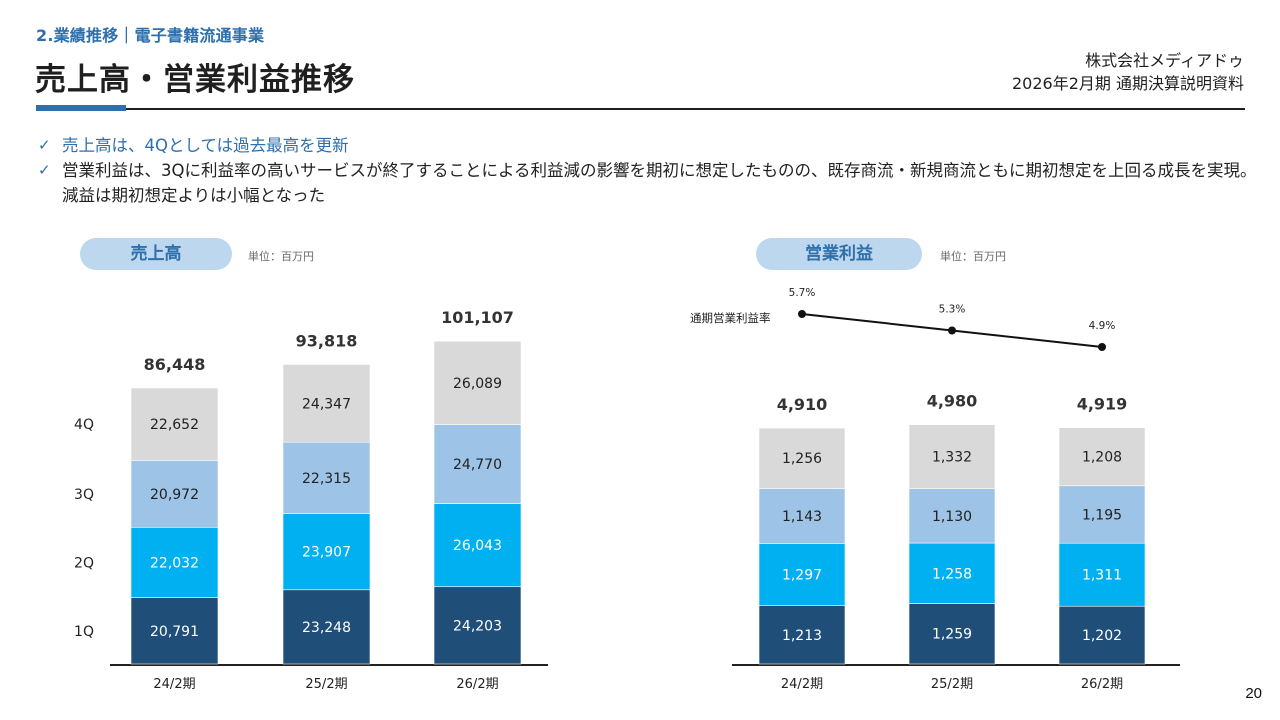  What do you see at coordinates (730, 318) in the screenshot?
I see `margin-series-name: 通期営業利益率` at bounding box center [730, 318].